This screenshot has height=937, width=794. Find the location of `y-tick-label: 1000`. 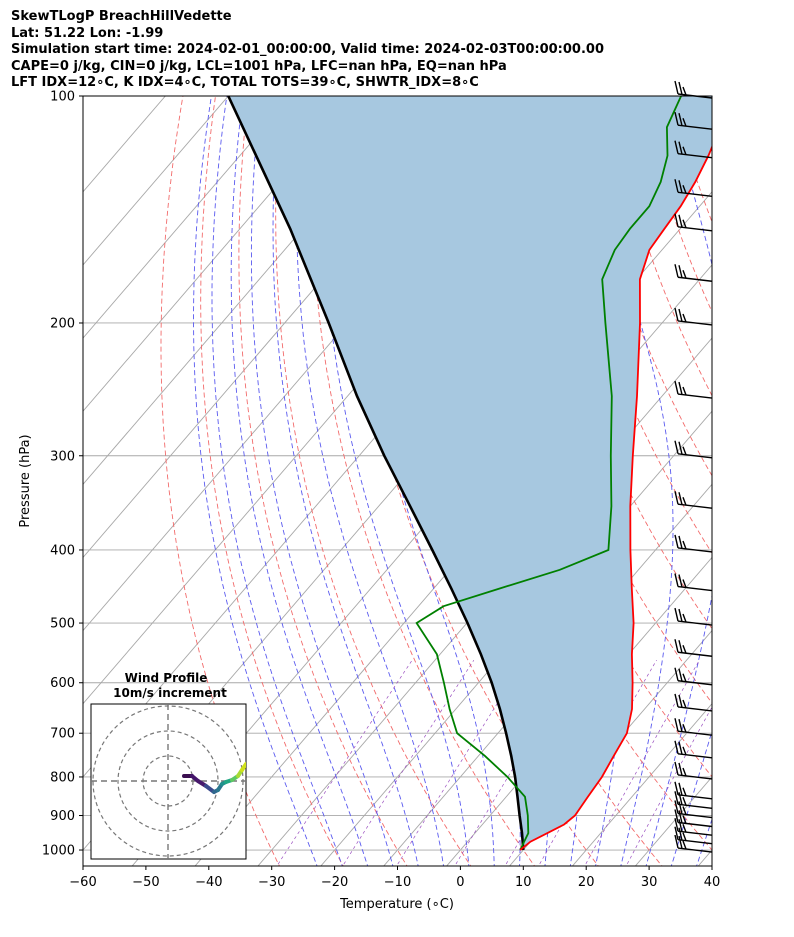

y-tick-label: 1000 is located at coordinates (58, 851).